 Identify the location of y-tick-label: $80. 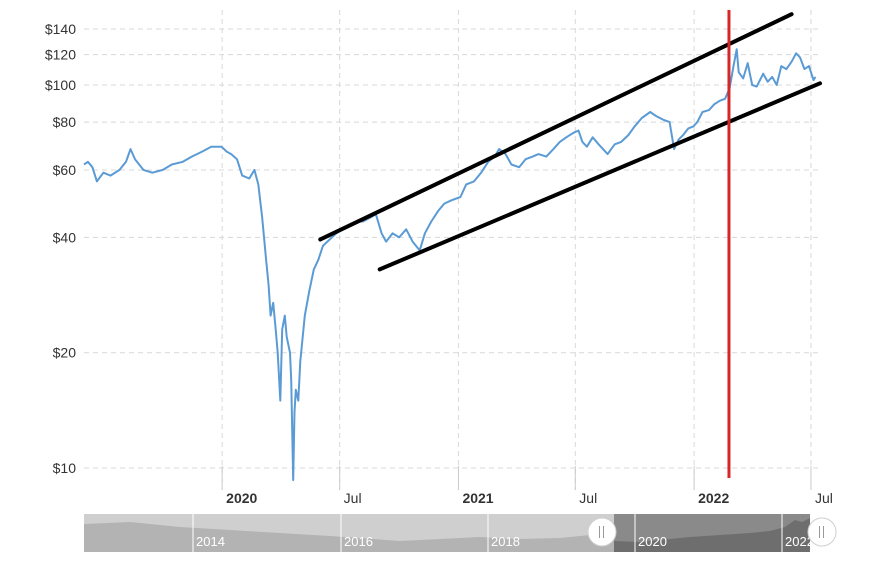
(65, 122).